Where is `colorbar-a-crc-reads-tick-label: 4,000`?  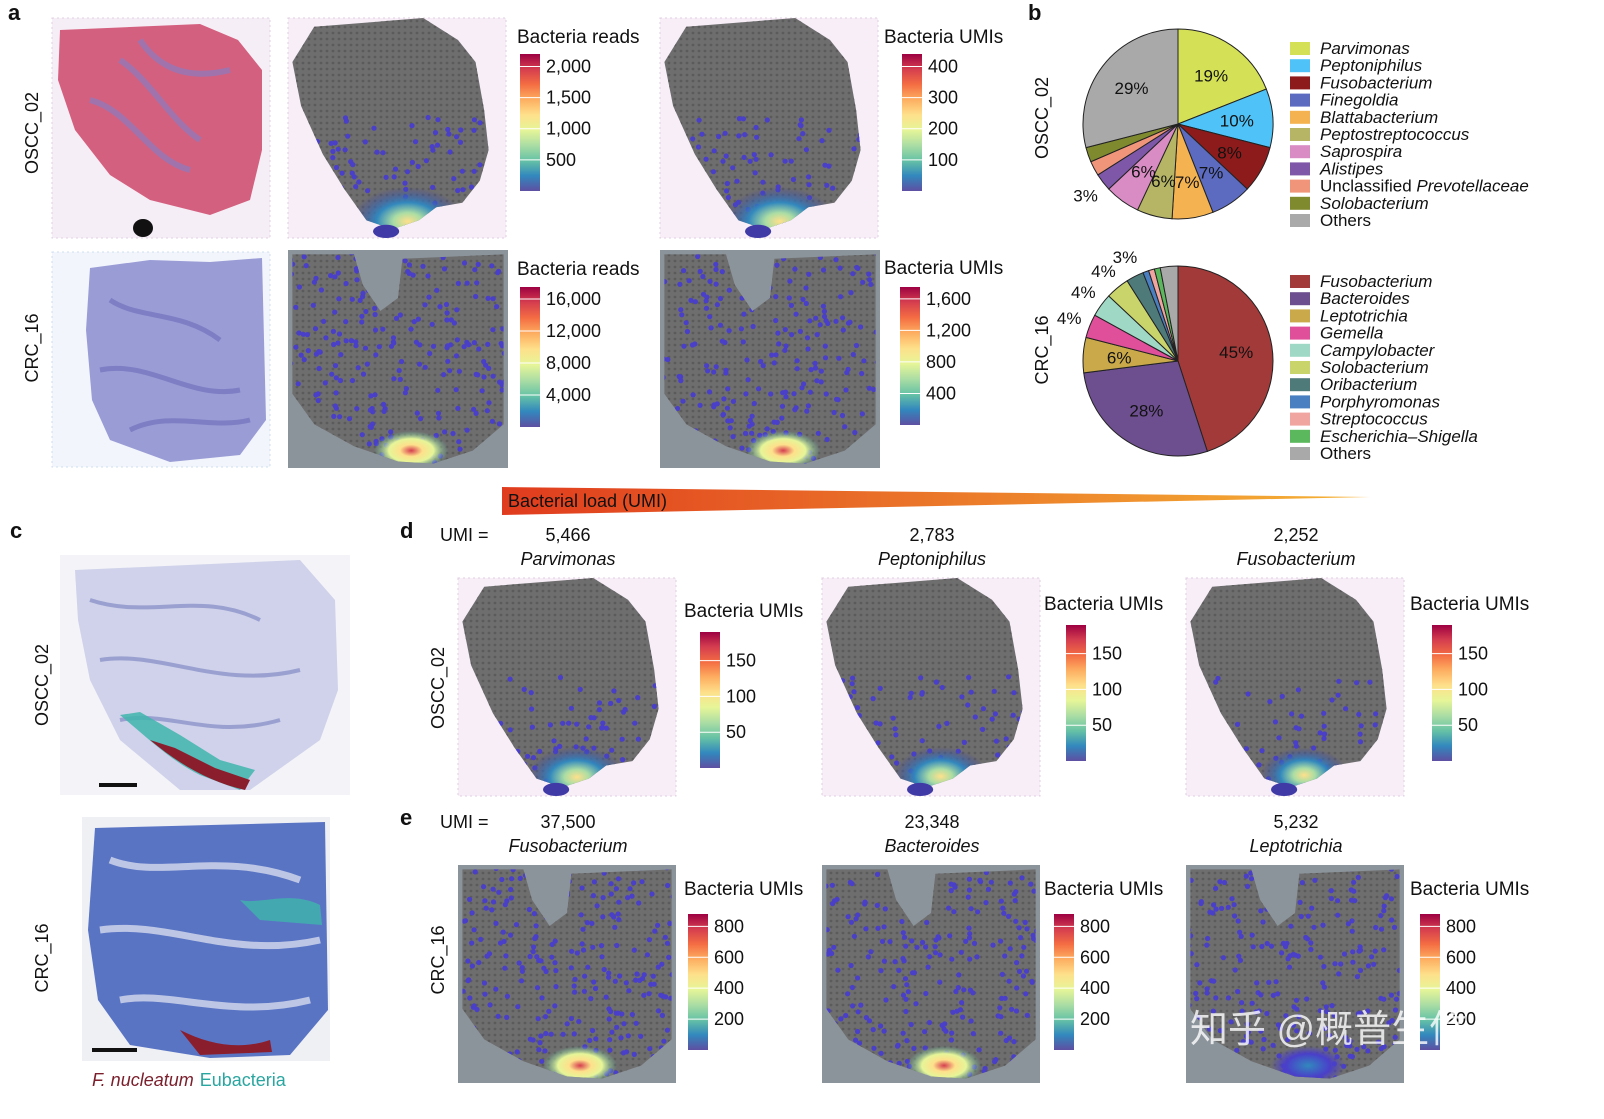 colorbar-a-crc-reads-tick-label: 4,000 is located at coordinates (568, 395).